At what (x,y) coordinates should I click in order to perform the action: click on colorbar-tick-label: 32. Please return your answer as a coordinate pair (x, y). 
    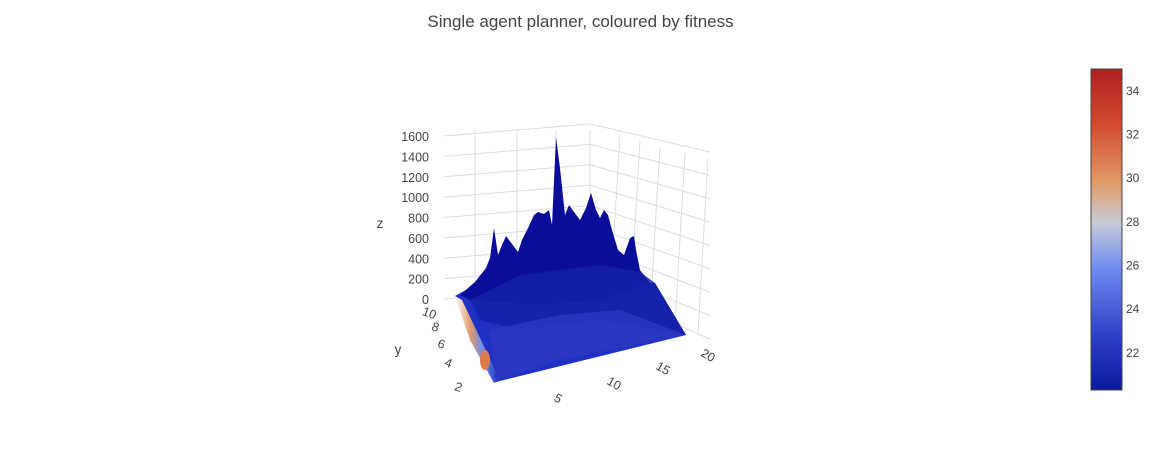
    Looking at the image, I should click on (1133, 135).